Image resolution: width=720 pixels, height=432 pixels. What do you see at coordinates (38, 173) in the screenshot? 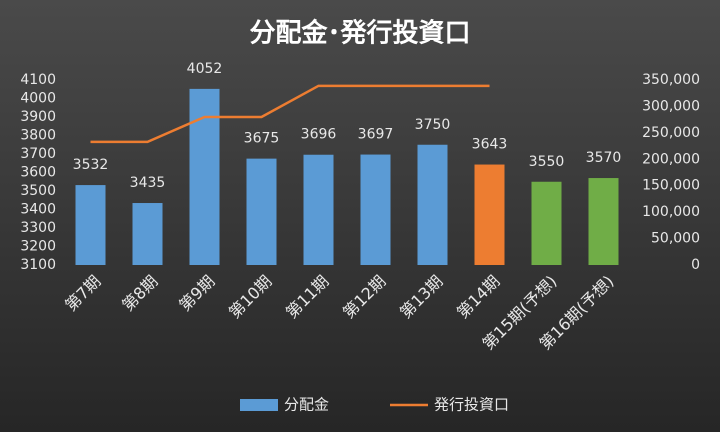
I see `y-tick-label: 3600` at bounding box center [38, 173].